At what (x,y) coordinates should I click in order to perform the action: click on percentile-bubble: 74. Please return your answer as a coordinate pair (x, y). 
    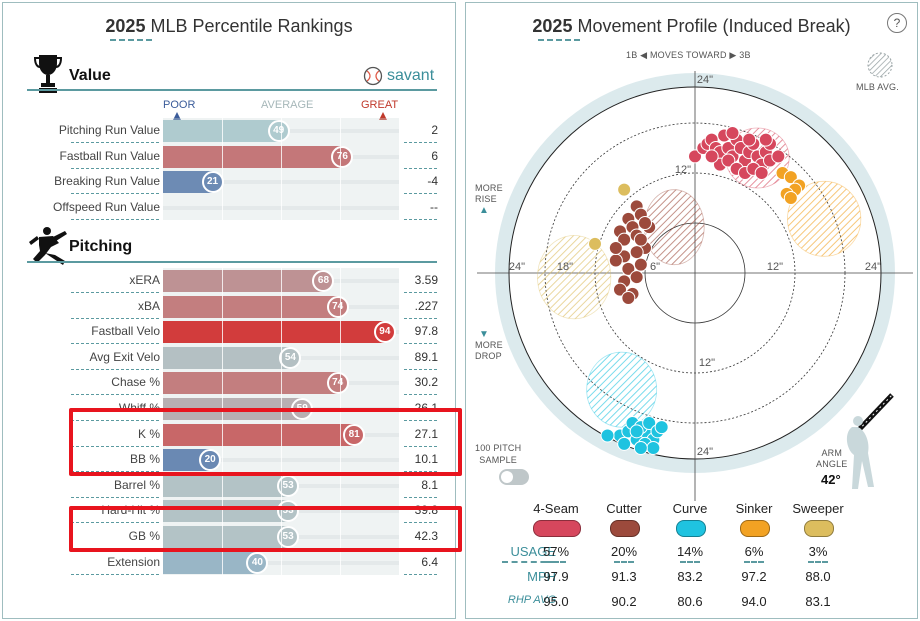
    Looking at the image, I should click on (337, 306).